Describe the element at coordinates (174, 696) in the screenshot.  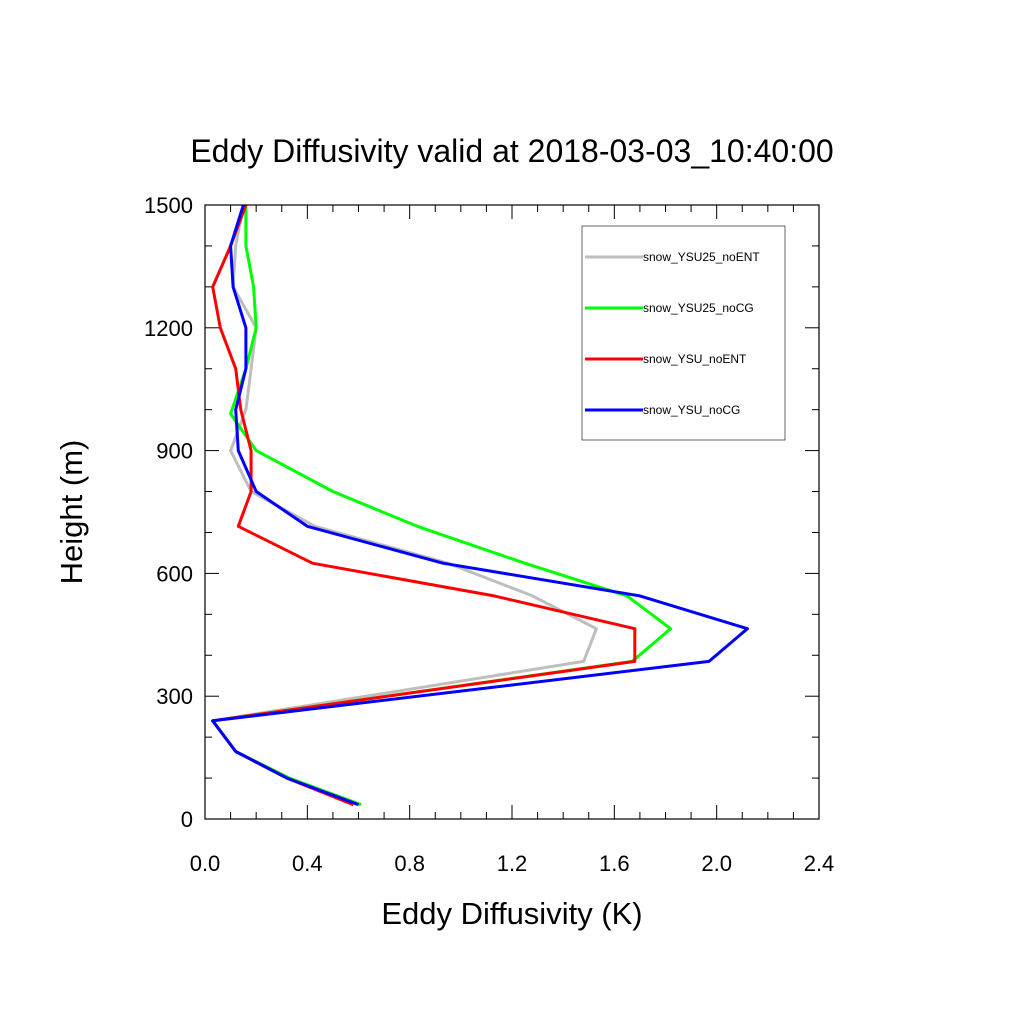
I see `y-tick-label: 300` at that location.